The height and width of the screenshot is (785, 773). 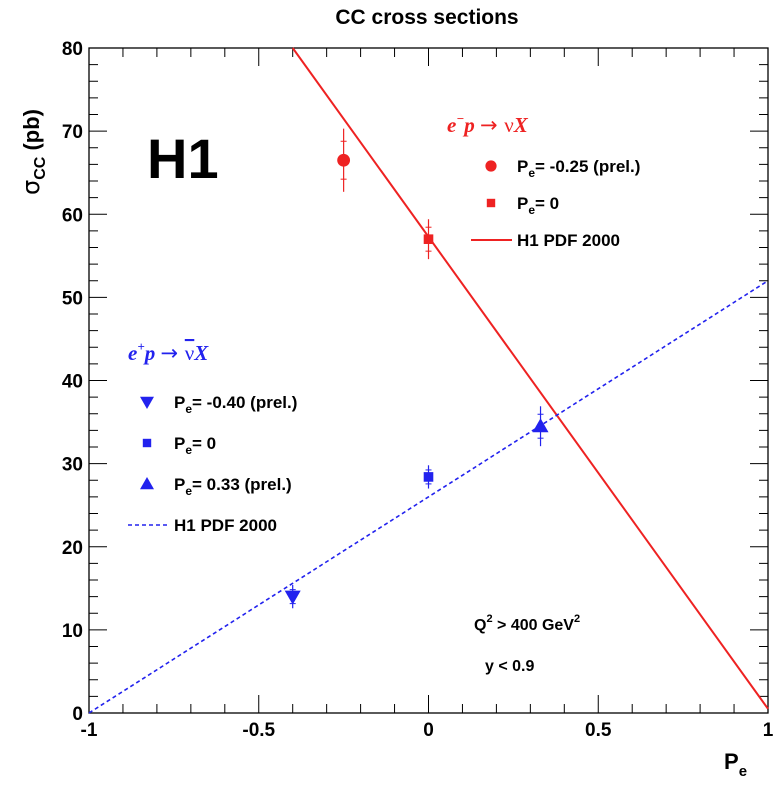 I want to click on legend-series-label: Pe= -0.40 (prel.), so click(x=235, y=404).